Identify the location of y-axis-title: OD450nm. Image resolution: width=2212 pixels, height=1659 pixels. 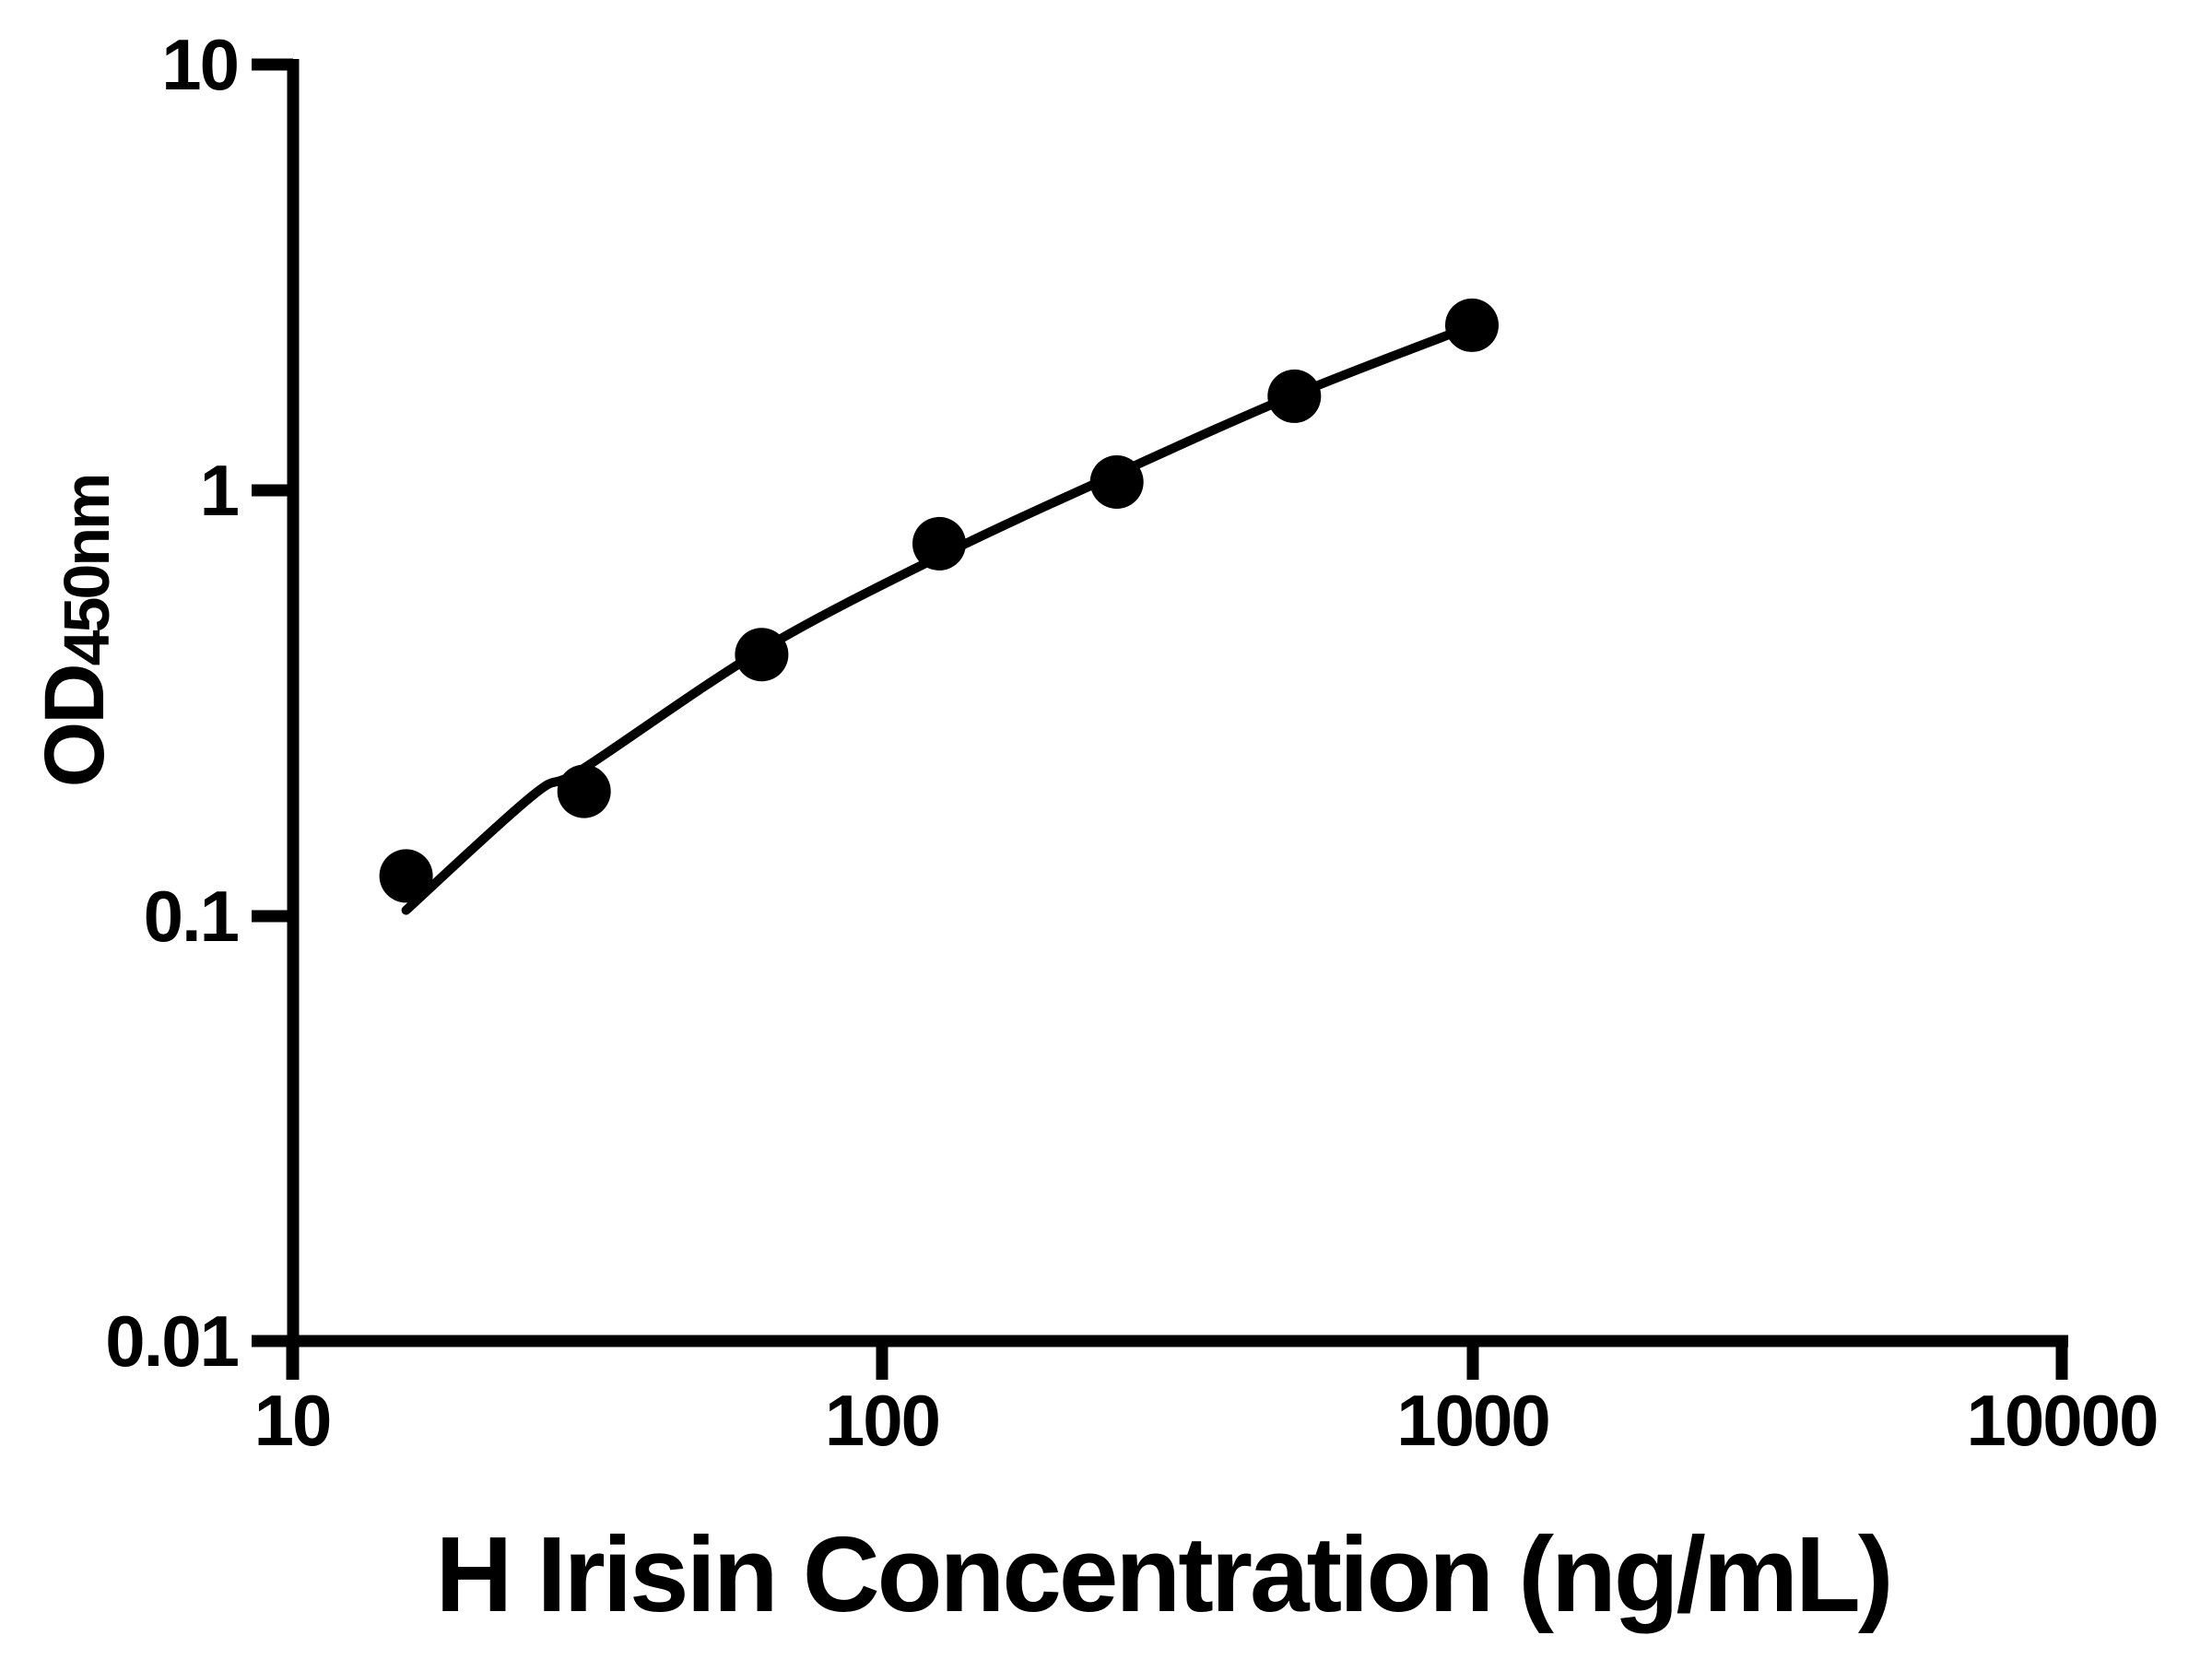
(75, 632).